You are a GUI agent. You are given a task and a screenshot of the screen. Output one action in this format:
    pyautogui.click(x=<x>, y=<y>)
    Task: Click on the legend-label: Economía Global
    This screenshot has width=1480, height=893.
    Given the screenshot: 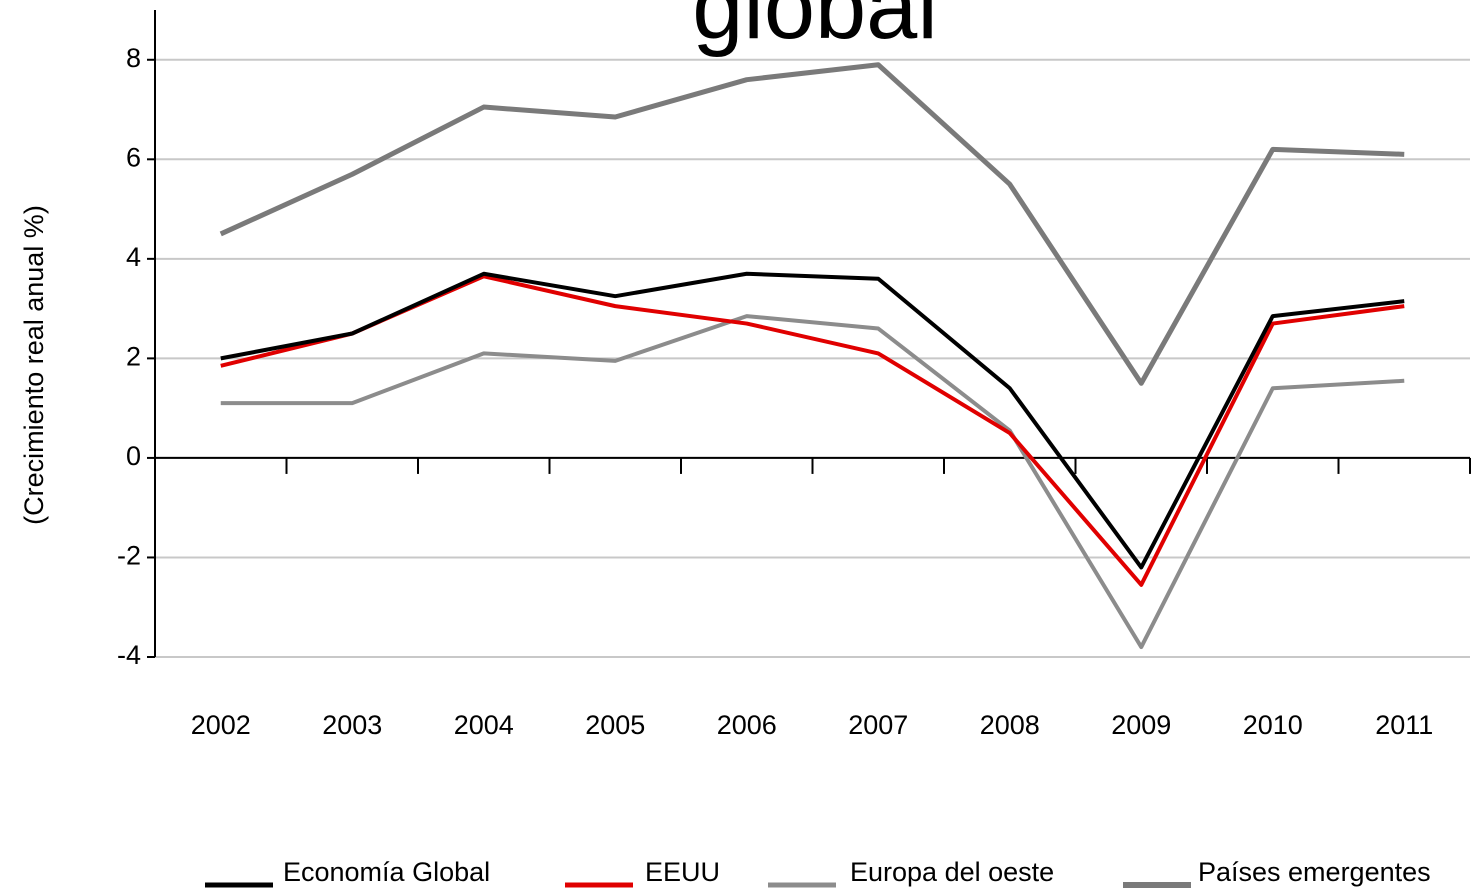 What is the action you would take?
    pyautogui.click(x=386, y=872)
    